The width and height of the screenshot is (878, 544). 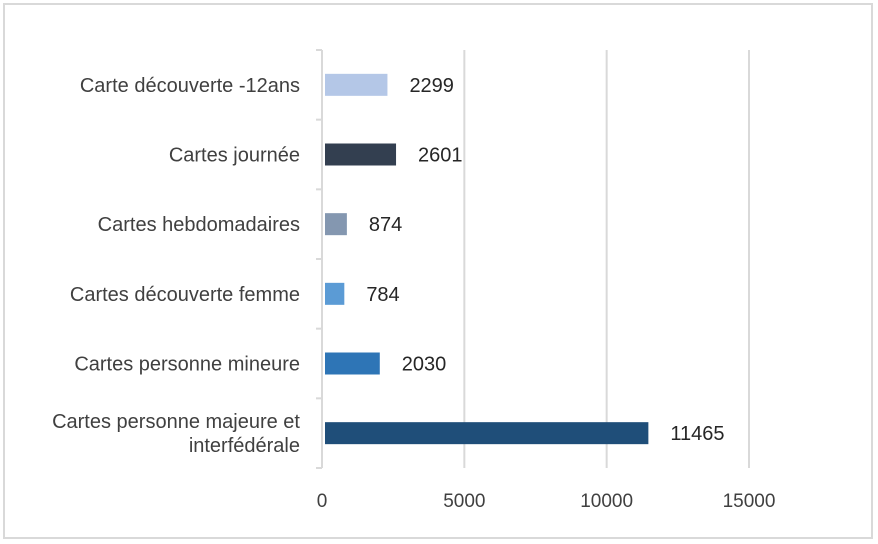 What do you see at coordinates (431, 86) in the screenshot?
I see `data-label: 2299` at bounding box center [431, 86].